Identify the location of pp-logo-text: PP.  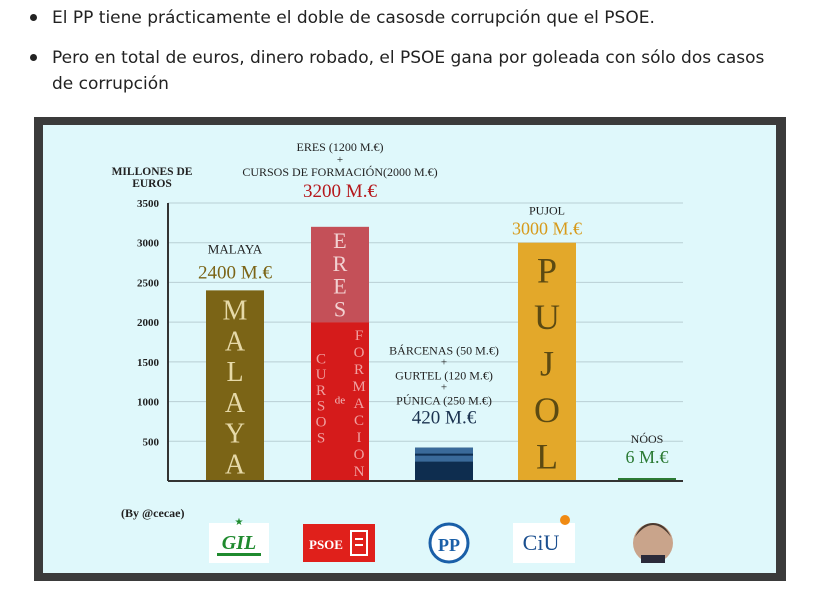
(449, 545).